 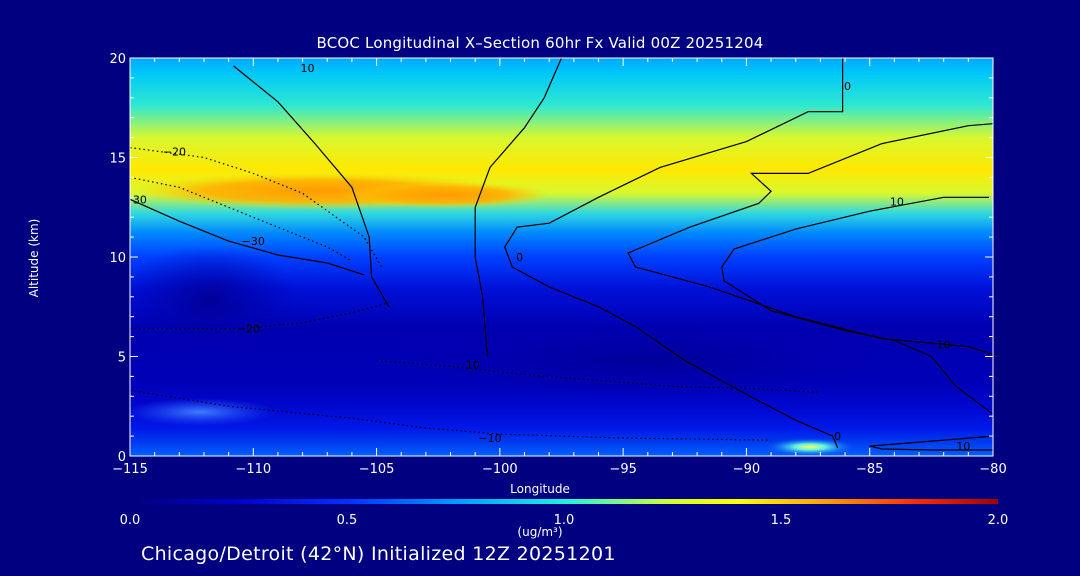 What do you see at coordinates (130, 469) in the screenshot?
I see `x-tick-label: −115` at bounding box center [130, 469].